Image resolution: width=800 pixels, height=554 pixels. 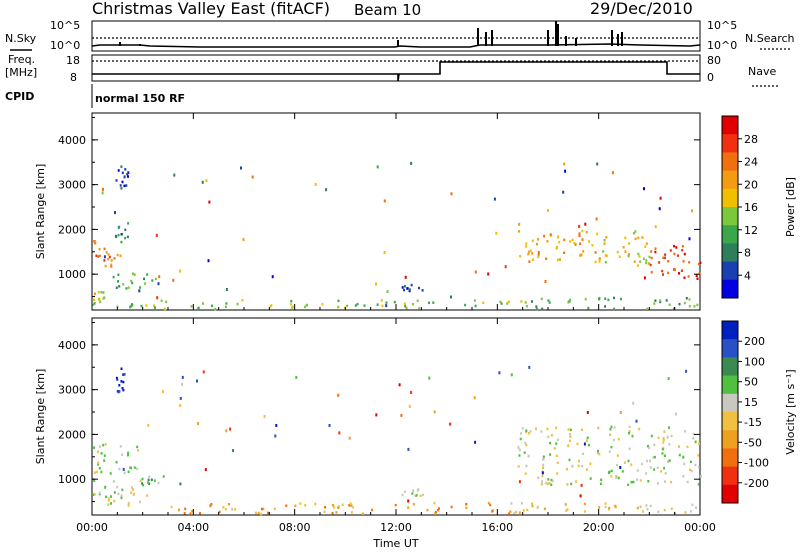 I want to click on colorbar-tick-label: -200, so click(x=756, y=483).